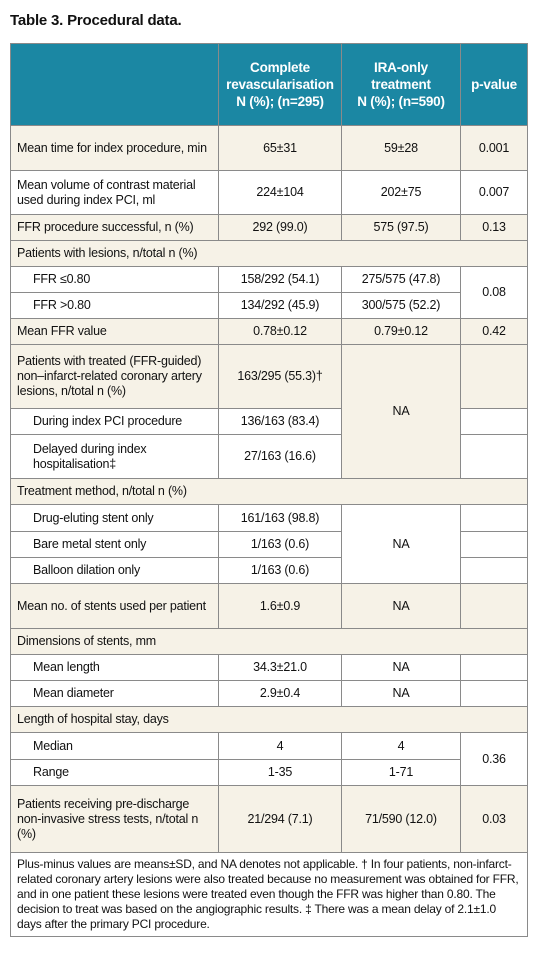 The width and height of the screenshot is (537, 967). What do you see at coordinates (401, 192) in the screenshot?
I see `cell: 202±75` at bounding box center [401, 192].